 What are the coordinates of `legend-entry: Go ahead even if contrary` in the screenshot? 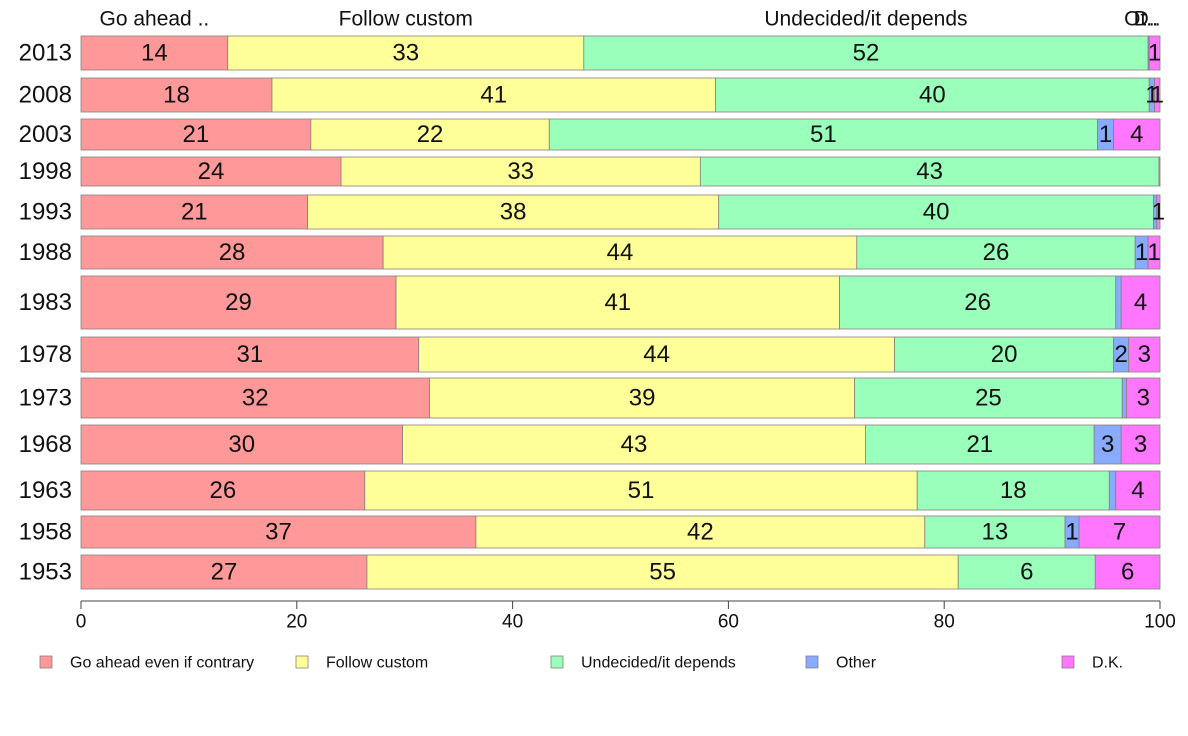 It's located at (162, 663).